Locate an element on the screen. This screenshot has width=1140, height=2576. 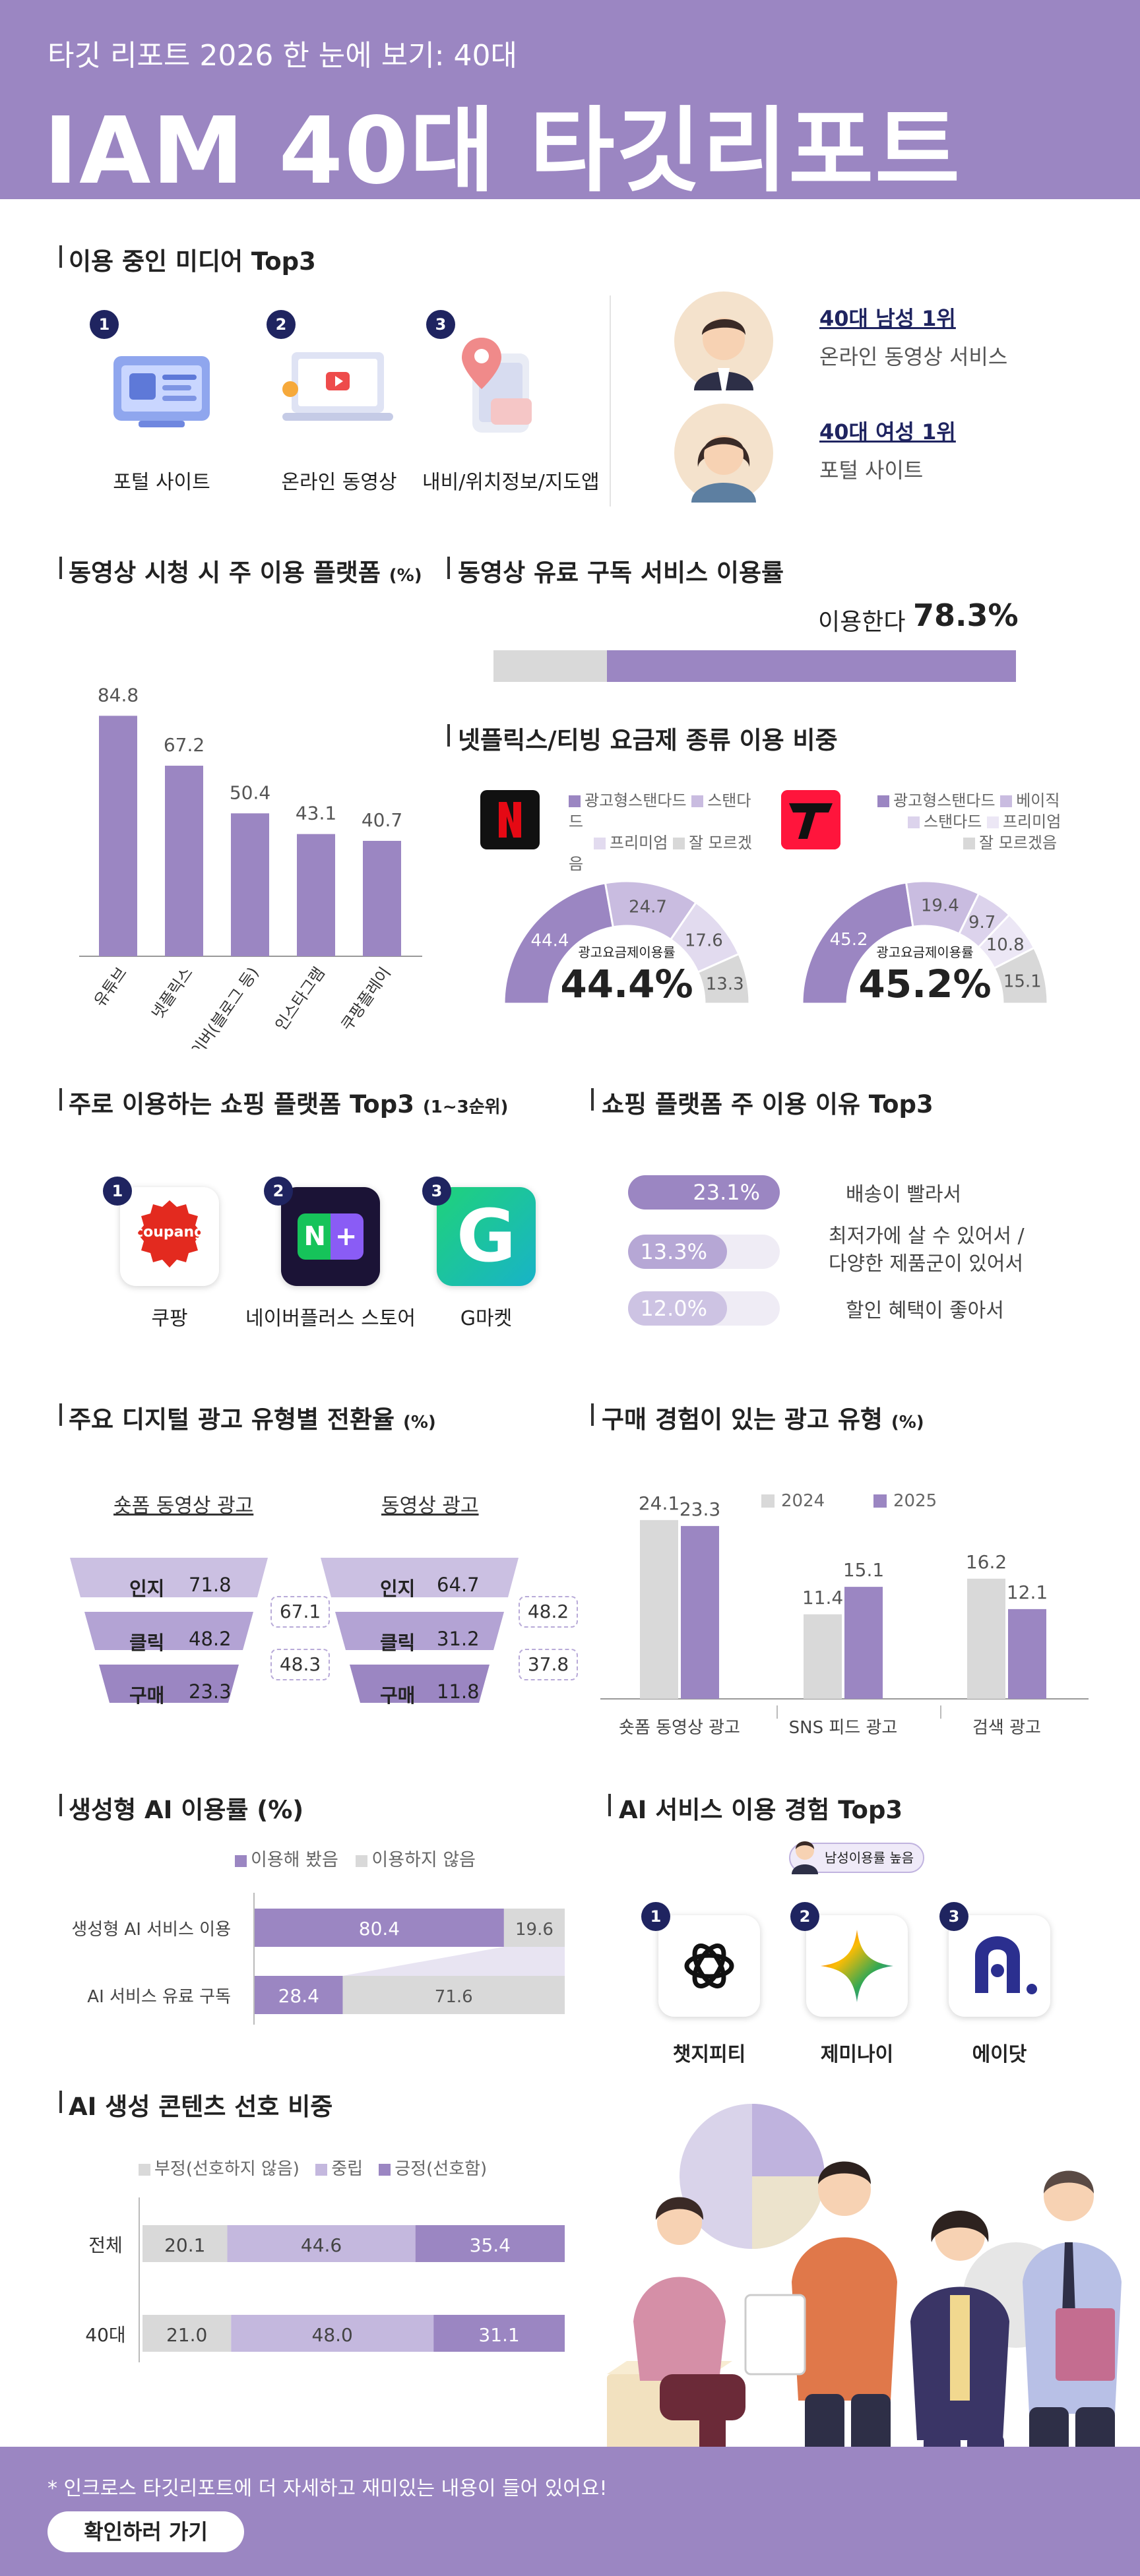
ai-content-title: AI 생성 콘텐츠 선호 비중 is located at coordinates (201, 2107).